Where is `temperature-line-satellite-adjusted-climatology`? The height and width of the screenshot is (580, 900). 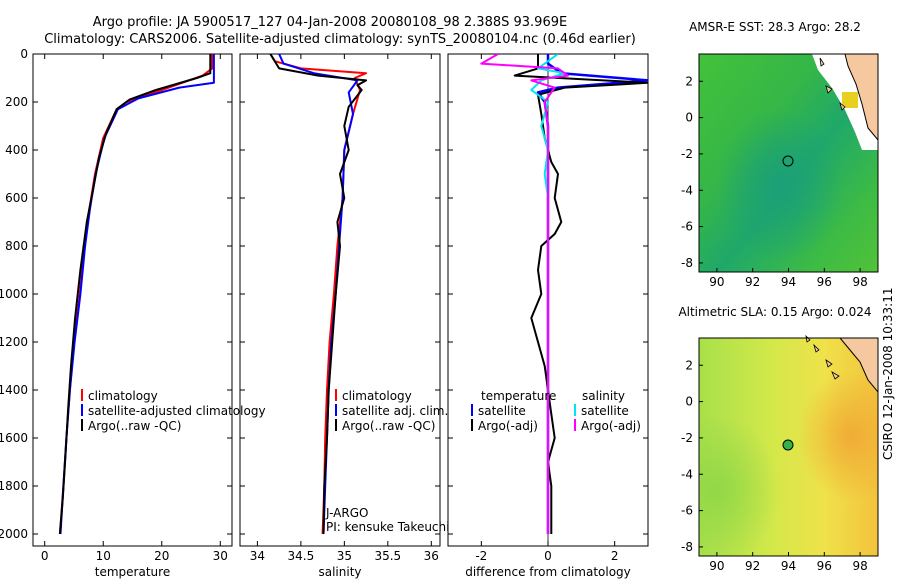 temperature-line-satellite-adjusted-climatology is located at coordinates (137, 294).